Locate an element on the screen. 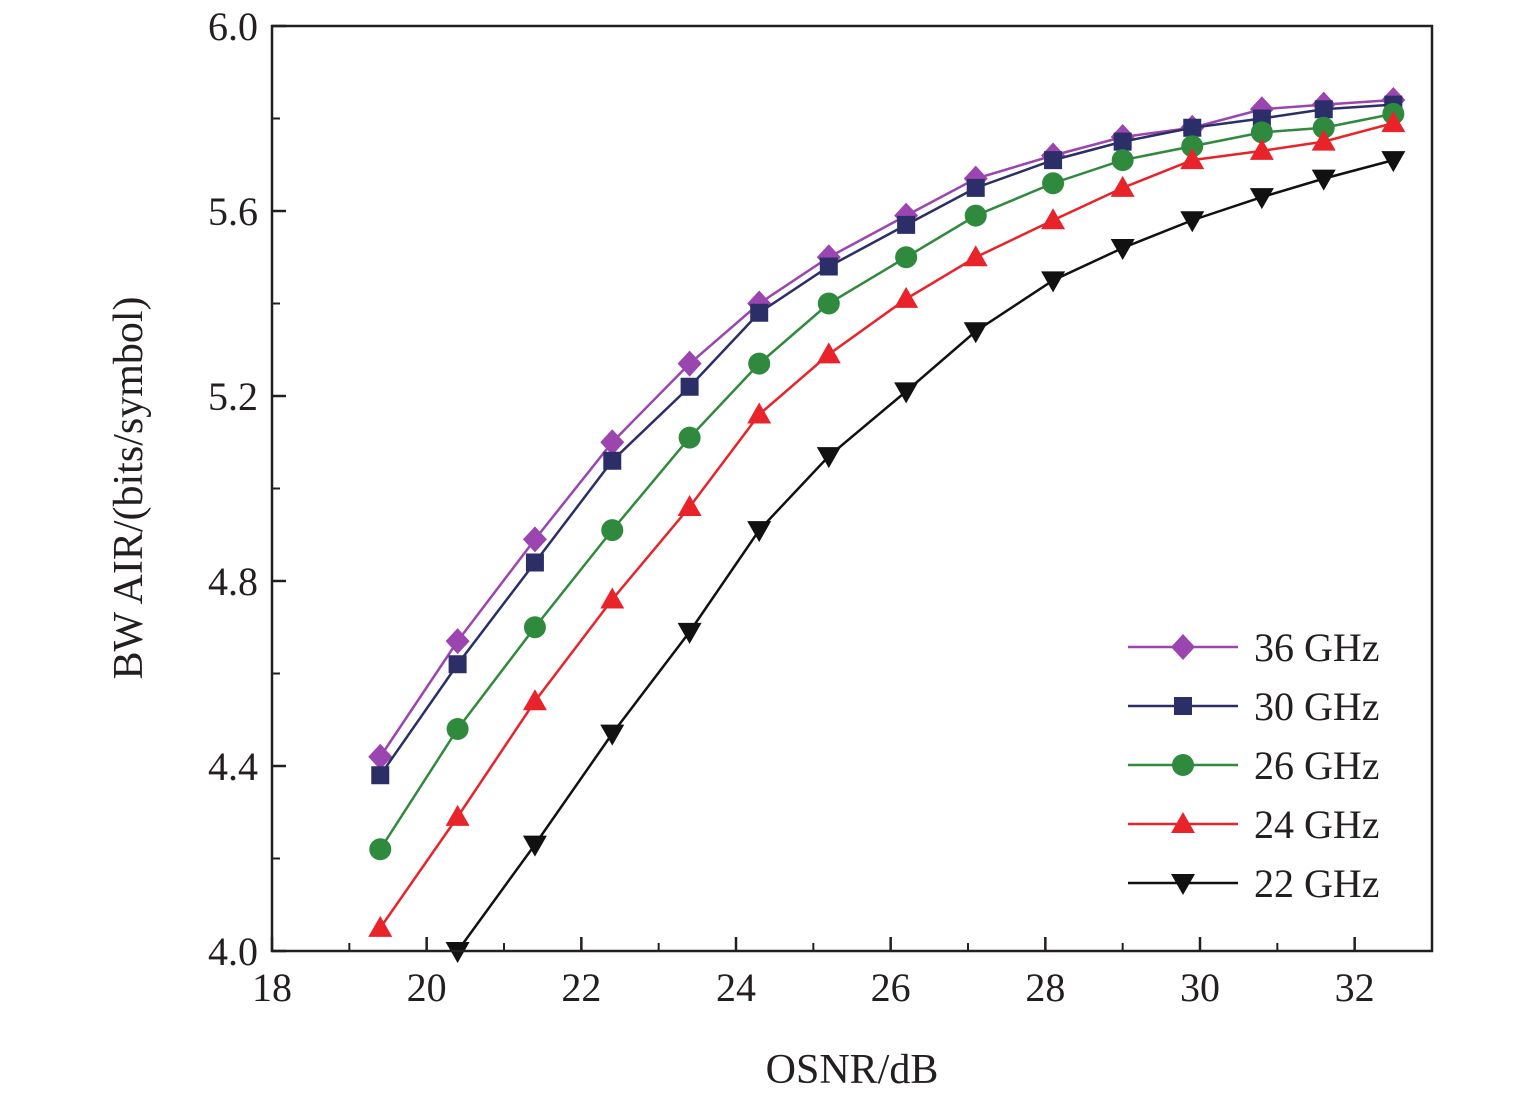 Image resolution: width=1535 pixels, height=1099 pixels. y-tick-label: 5.2 is located at coordinates (233, 396).